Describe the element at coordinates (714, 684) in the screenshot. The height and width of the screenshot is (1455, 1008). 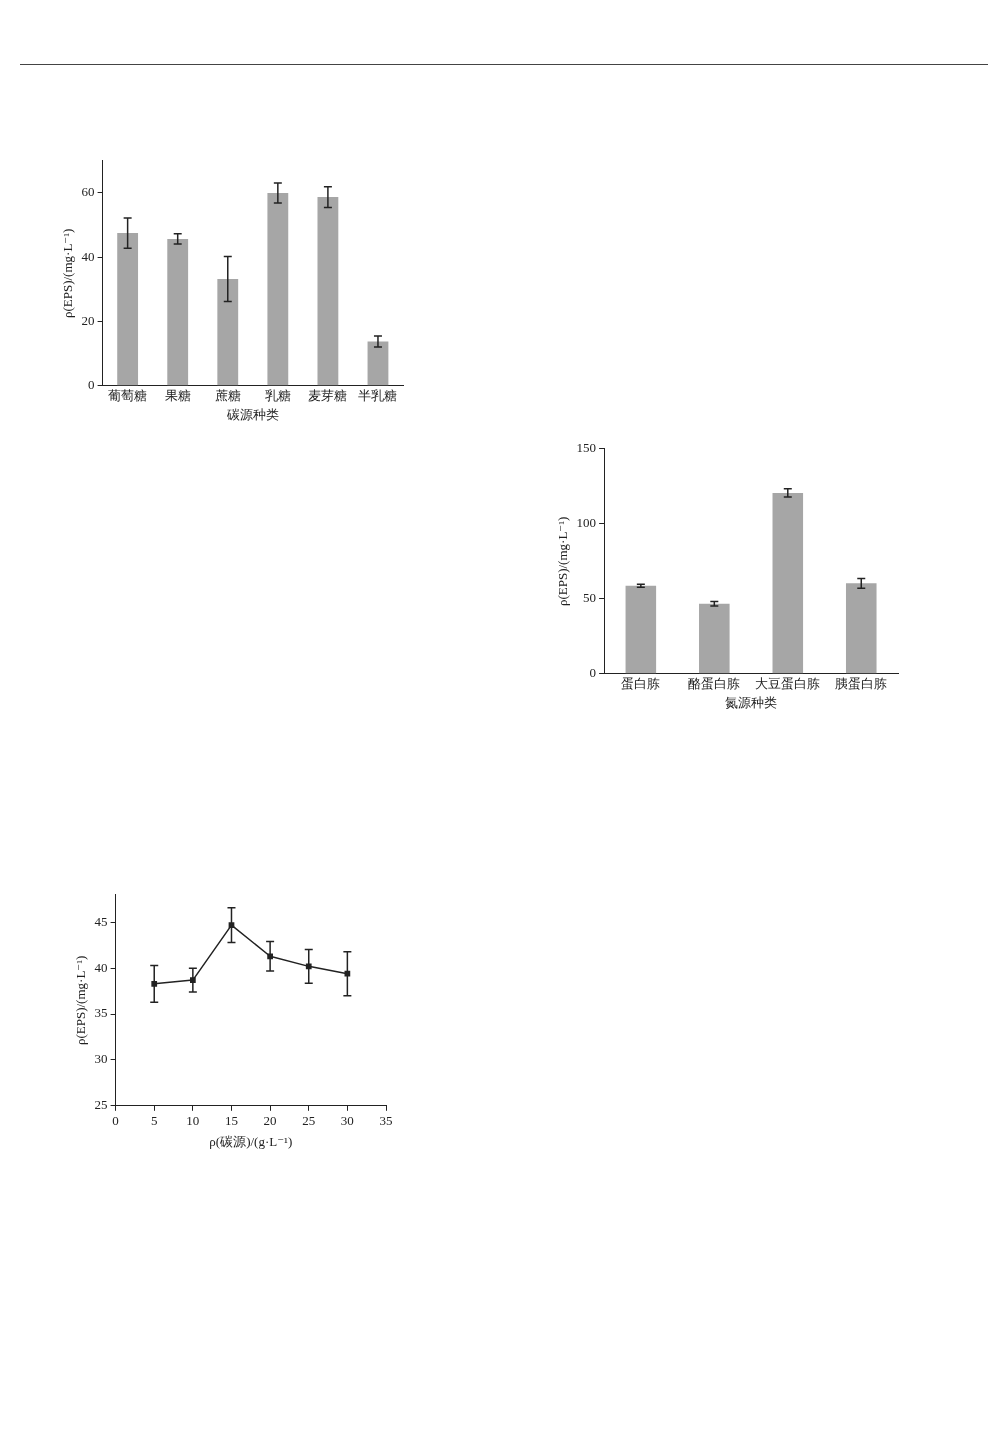
I see `x-tick-label: 酪蛋白胨` at that location.